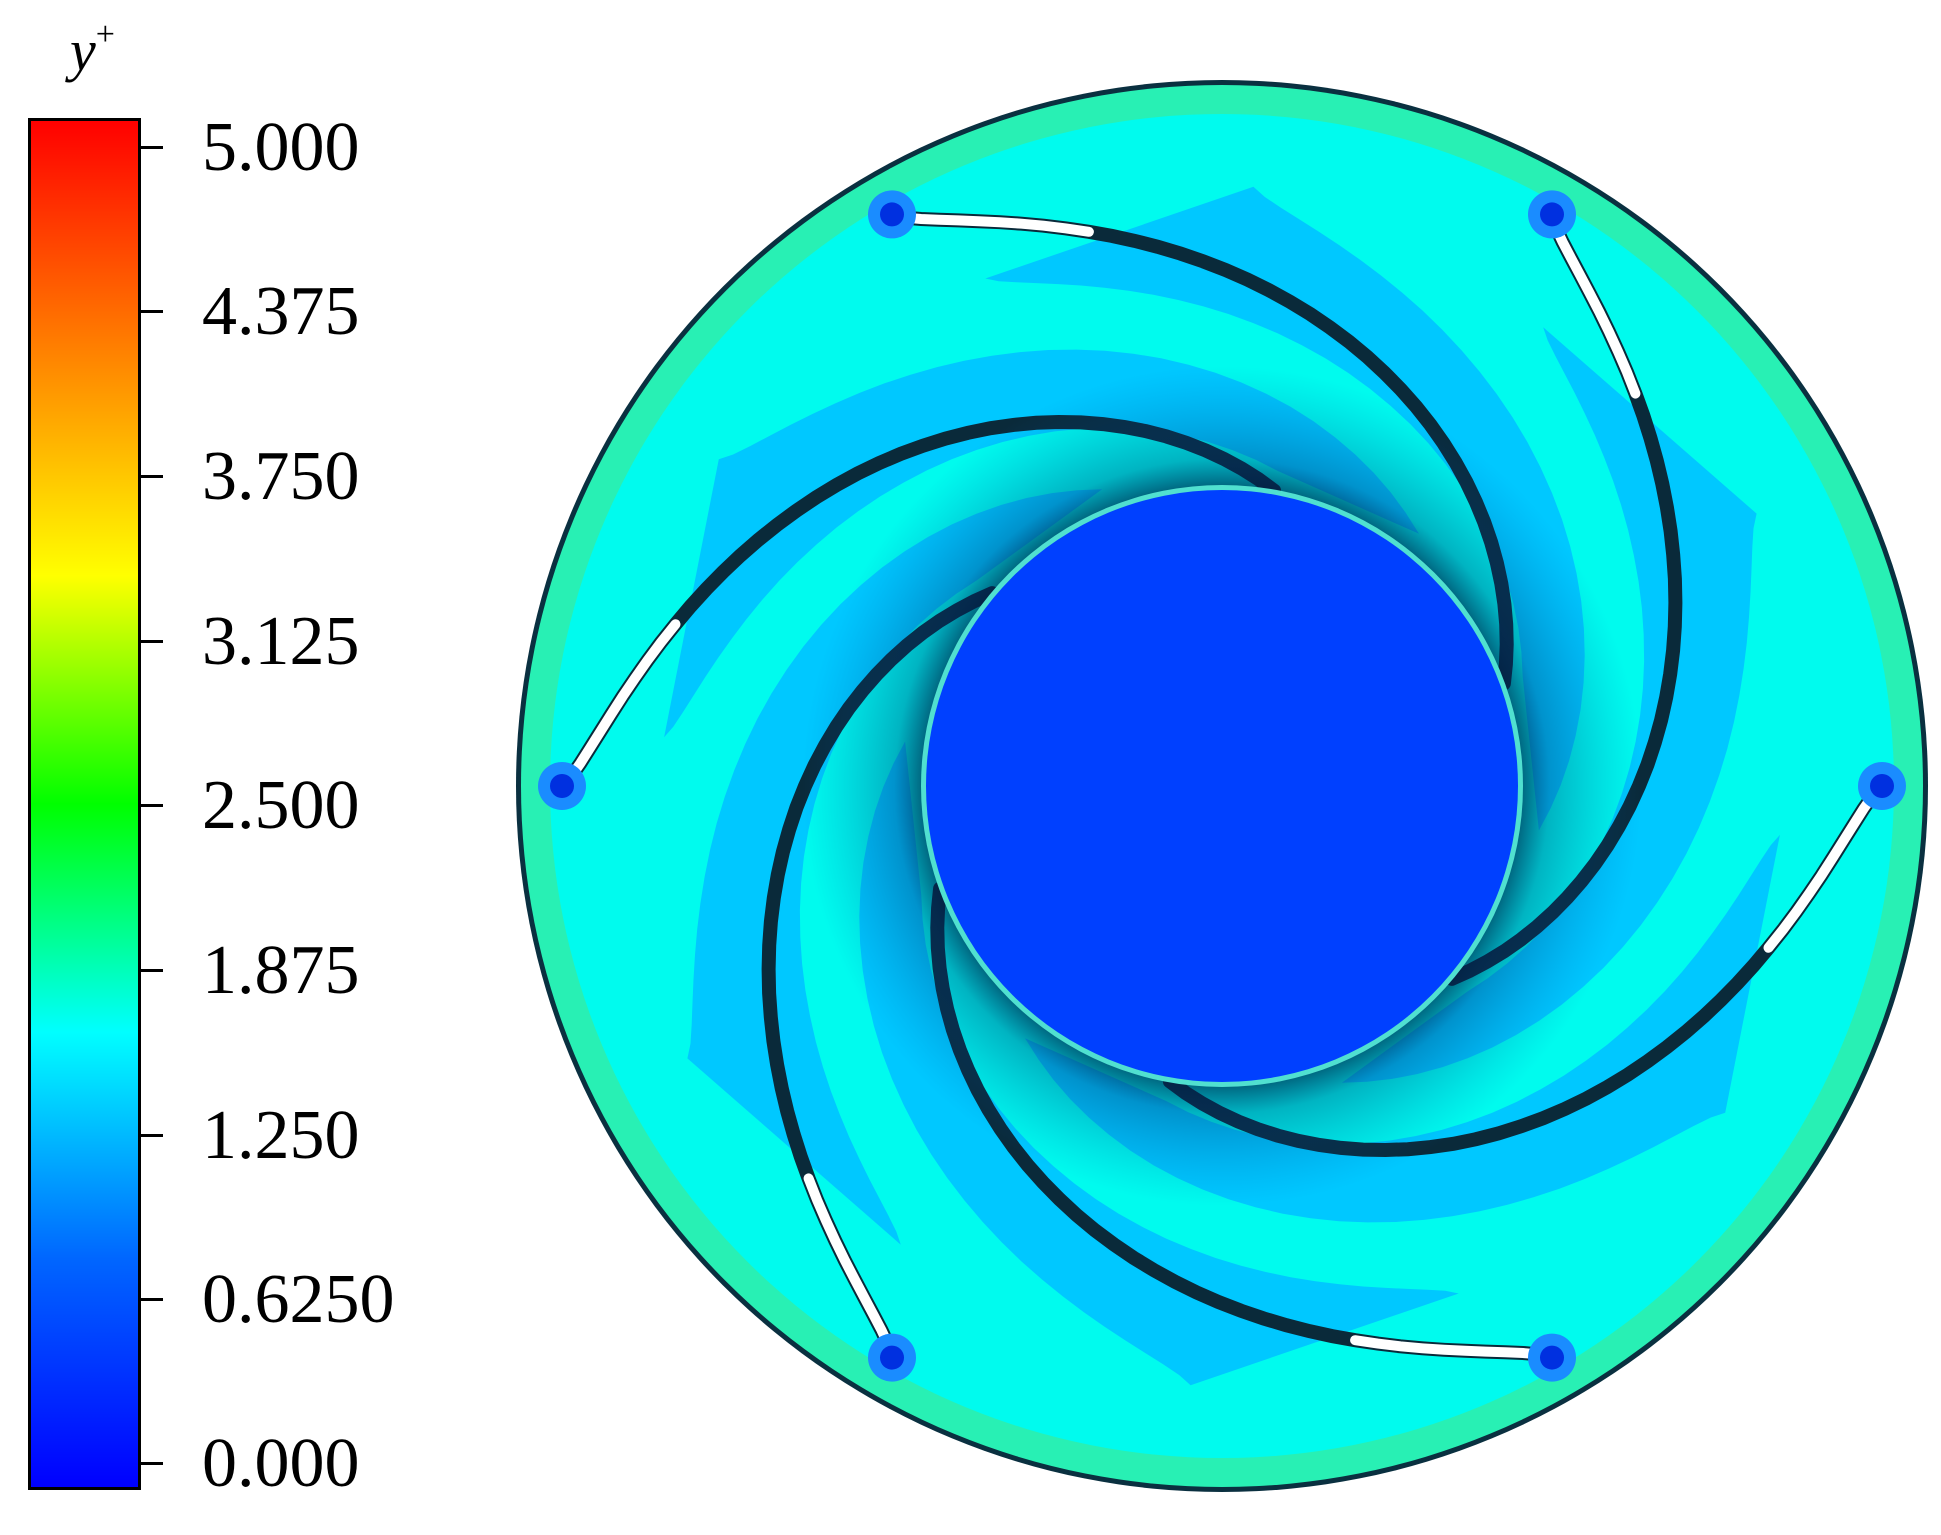  What do you see at coordinates (281, 1463) in the screenshot?
I see `tick-label: 0.000` at bounding box center [281, 1463].